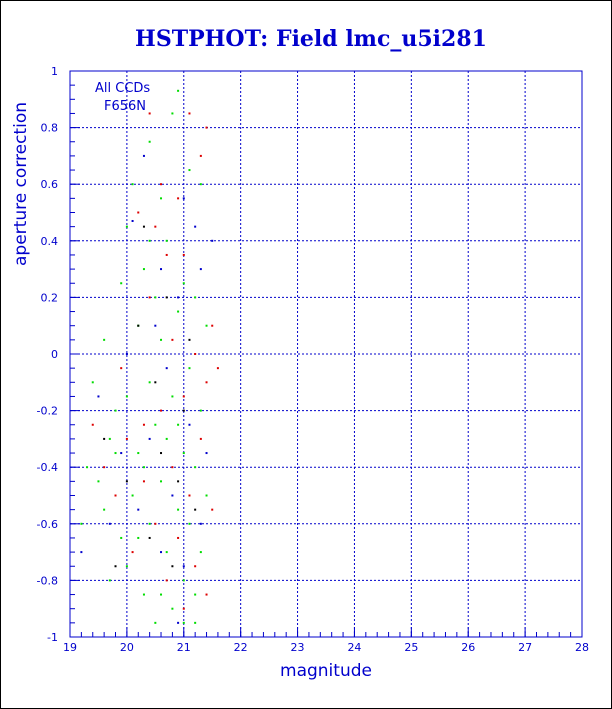 Image resolution: width=612 pixels, height=709 pixels. I want to click on annotation-filter: F656N, so click(125, 106).